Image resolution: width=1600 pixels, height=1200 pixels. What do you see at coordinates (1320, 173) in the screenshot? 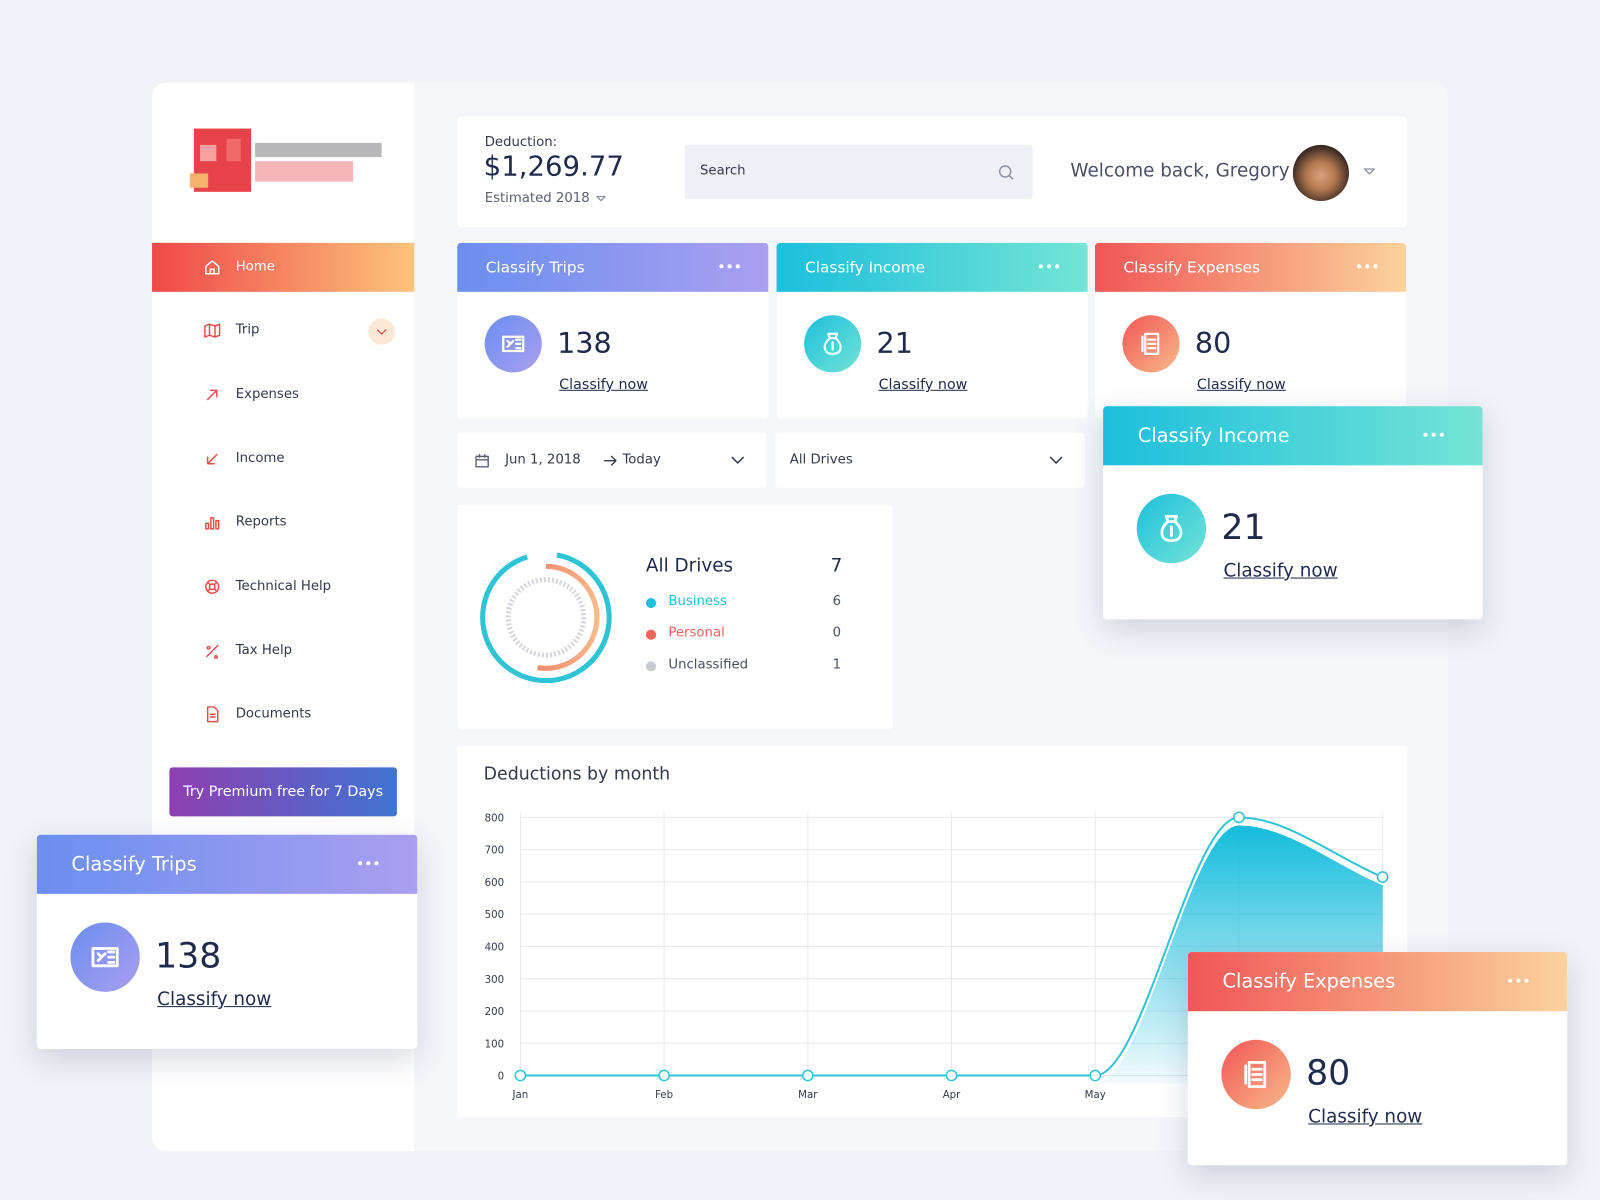
I see `avatar` at bounding box center [1320, 173].